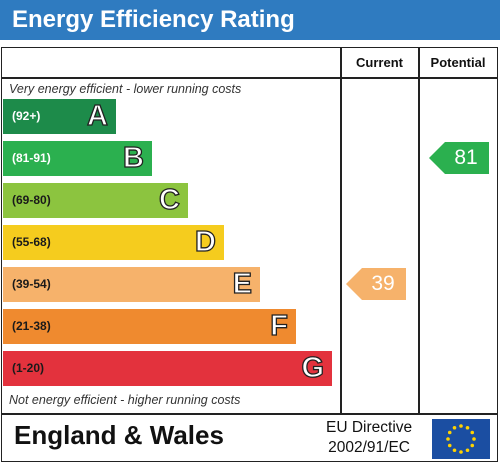 The image size is (500, 464). I want to click on directive-line-2: 2002/91/EC, so click(369, 447).